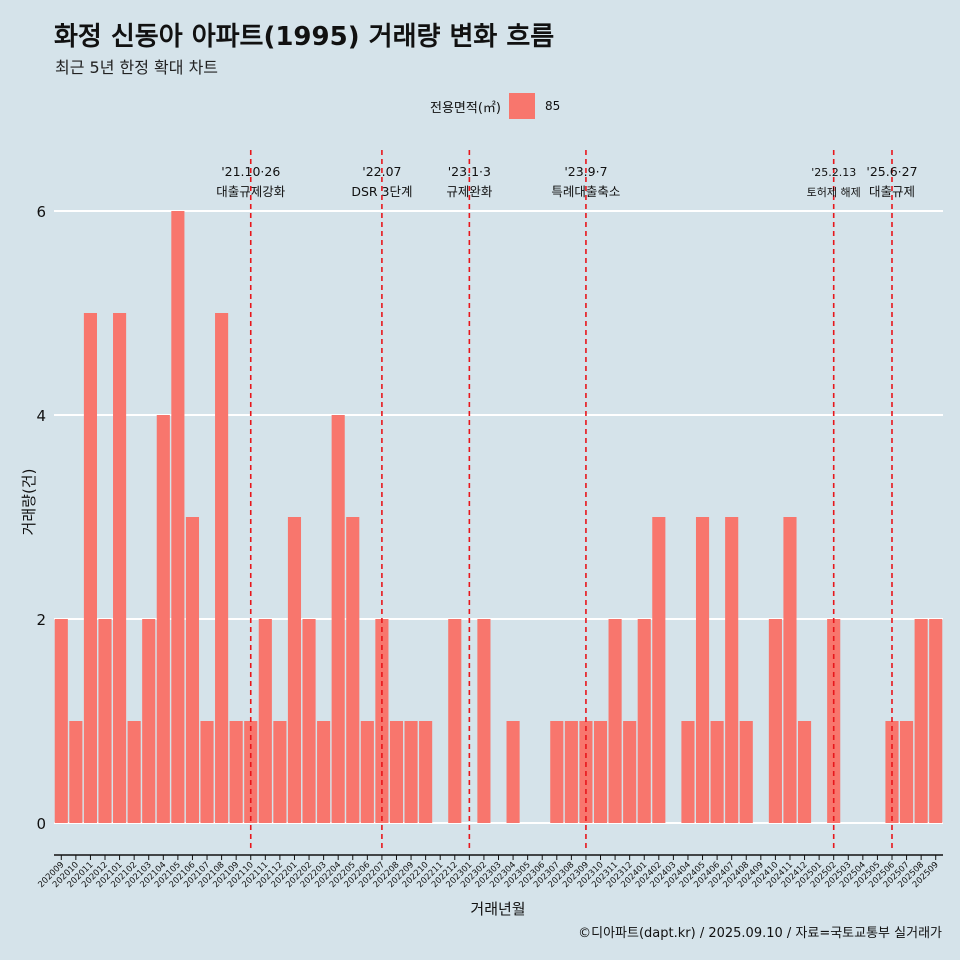  Describe the element at coordinates (585, 171) in the screenshot. I see `annotation-date: '23.9·7` at that location.